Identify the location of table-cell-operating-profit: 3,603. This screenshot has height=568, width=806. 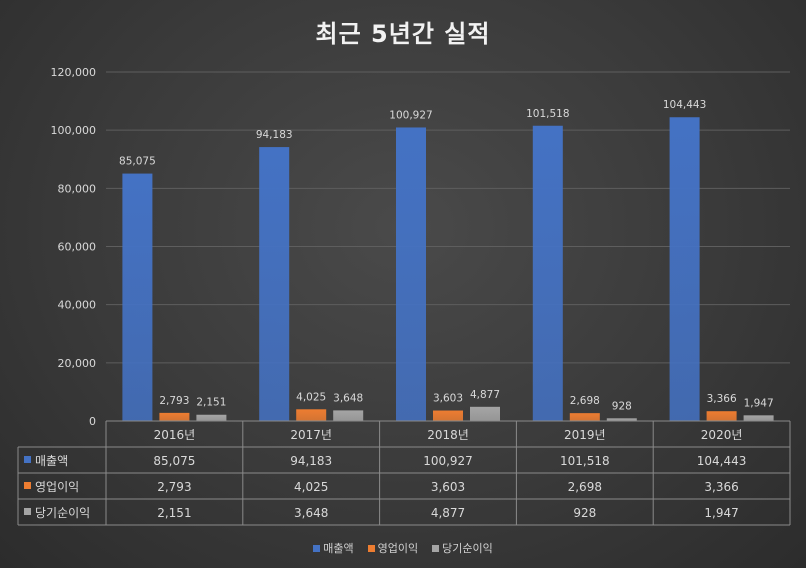
(448, 487).